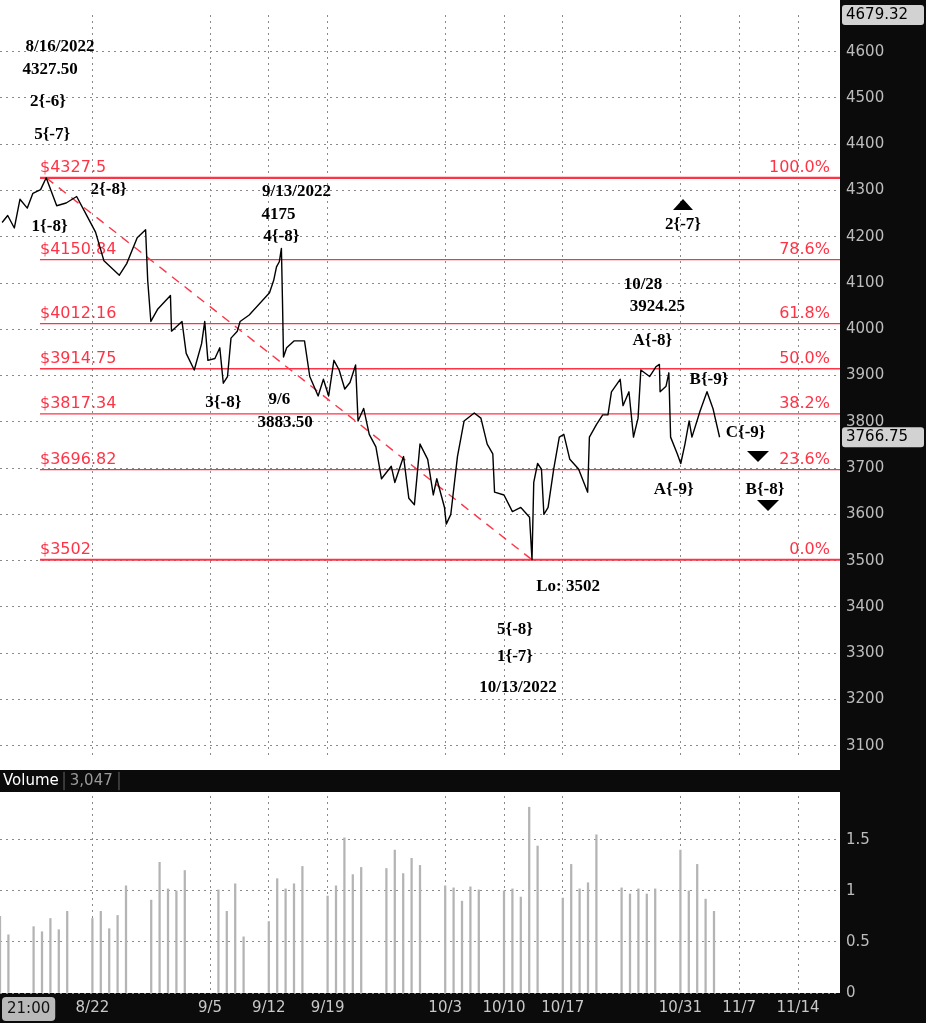 The width and height of the screenshot is (926, 1023). What do you see at coordinates (92, 1006) in the screenshot?
I see `x-tick-label: 8/22` at bounding box center [92, 1006].